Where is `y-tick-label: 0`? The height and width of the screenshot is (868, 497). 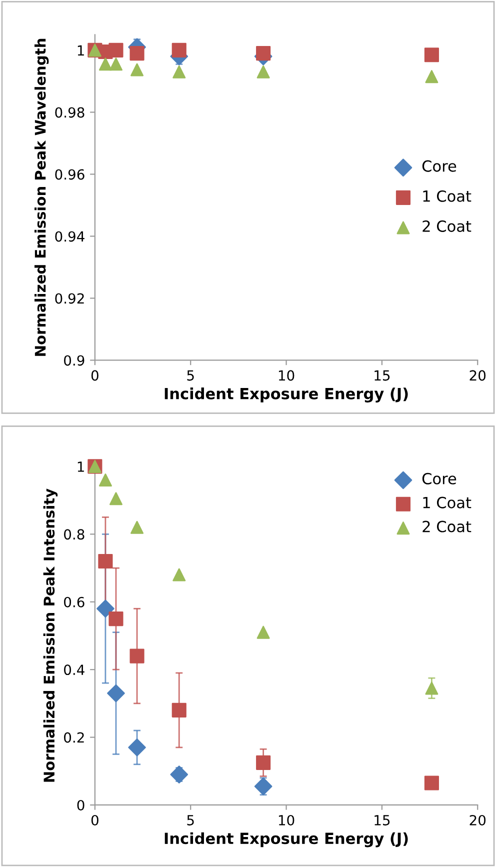 y-tick-label: 0 is located at coordinates (80, 805).